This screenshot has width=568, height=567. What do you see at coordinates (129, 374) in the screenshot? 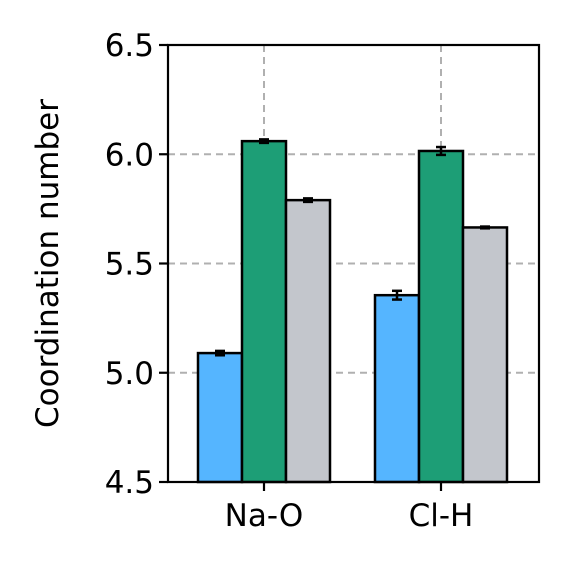
I see `y-tick-label: 5.0` at bounding box center [129, 374].